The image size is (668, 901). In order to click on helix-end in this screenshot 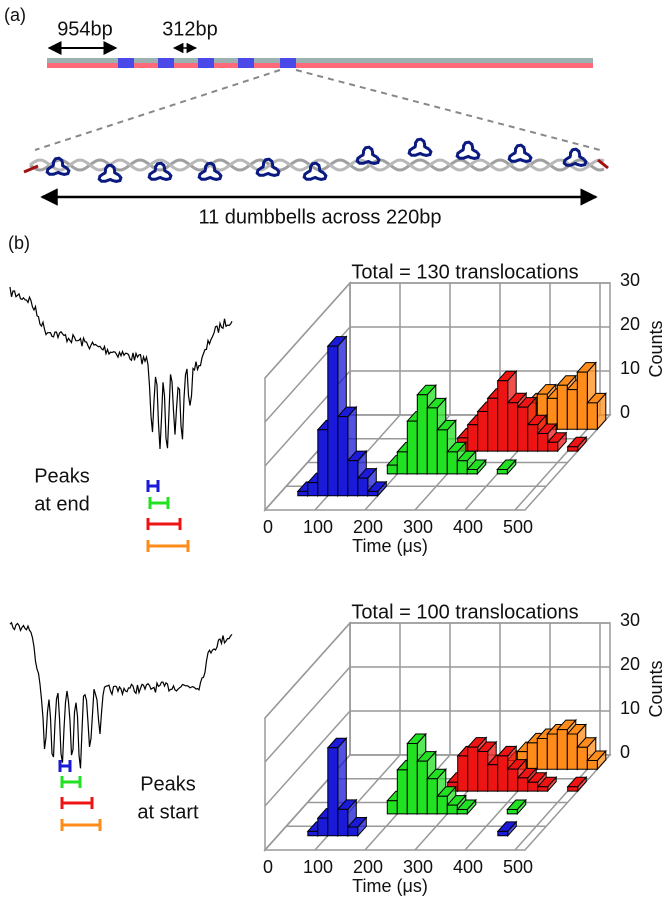, I will do `click(31, 169)`.